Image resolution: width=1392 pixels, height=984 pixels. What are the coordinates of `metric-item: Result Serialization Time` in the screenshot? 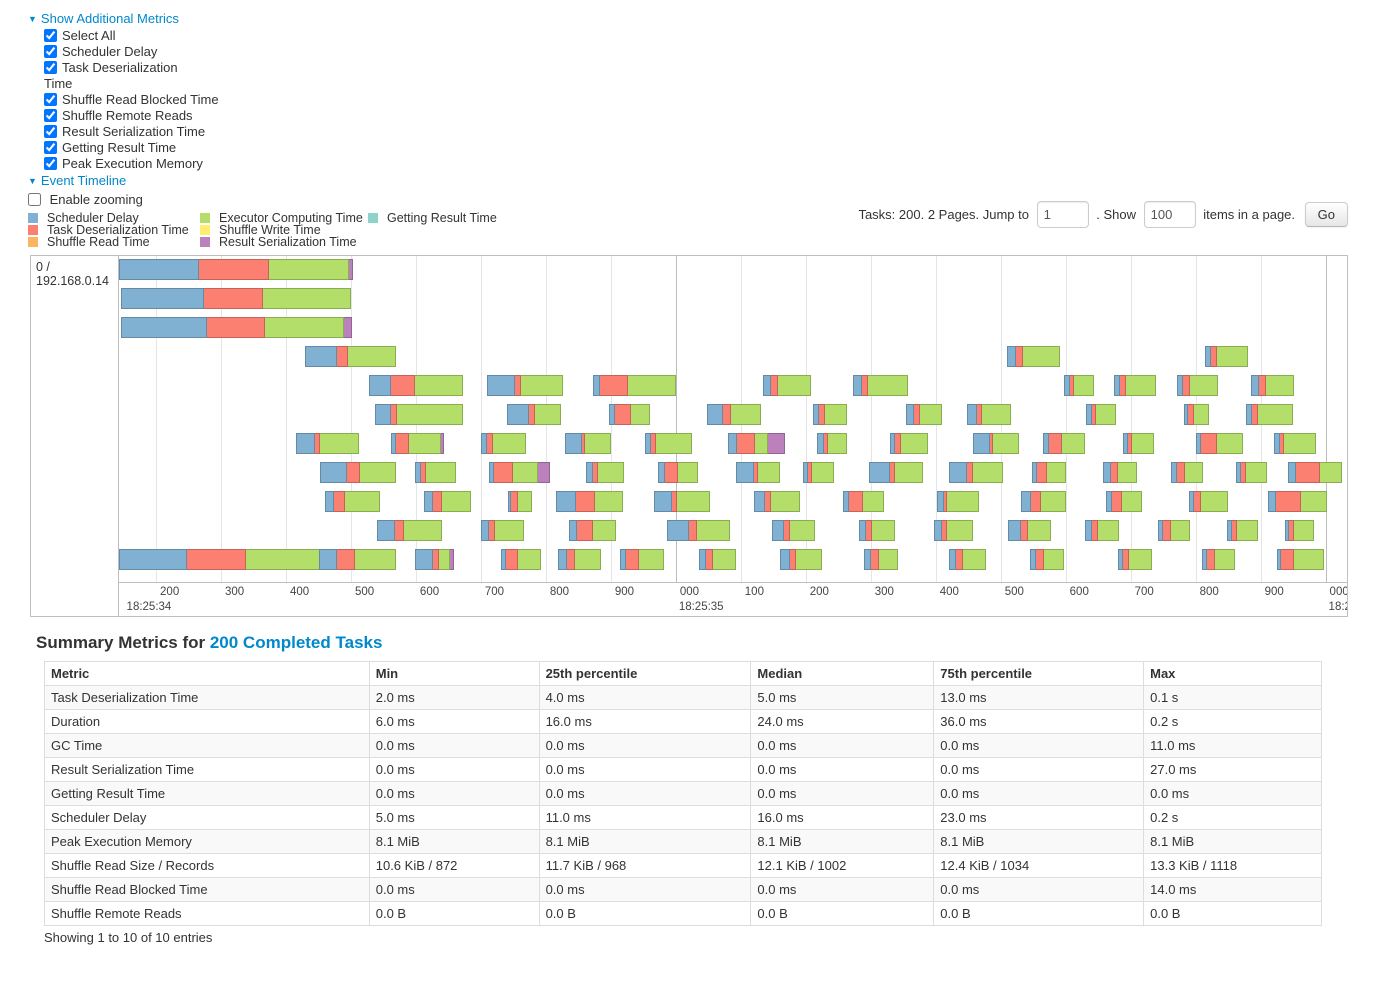 It's located at (131, 132).